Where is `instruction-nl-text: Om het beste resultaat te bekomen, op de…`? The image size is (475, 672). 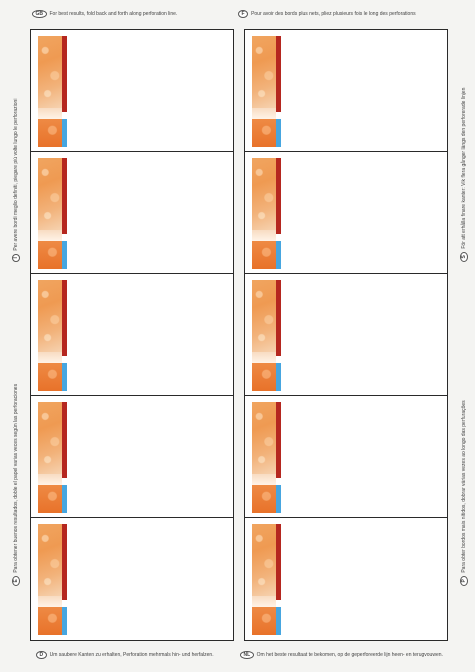
instruction-nl-text: Om het beste resultaat te bekomen, op de… is located at coordinates (349, 655).